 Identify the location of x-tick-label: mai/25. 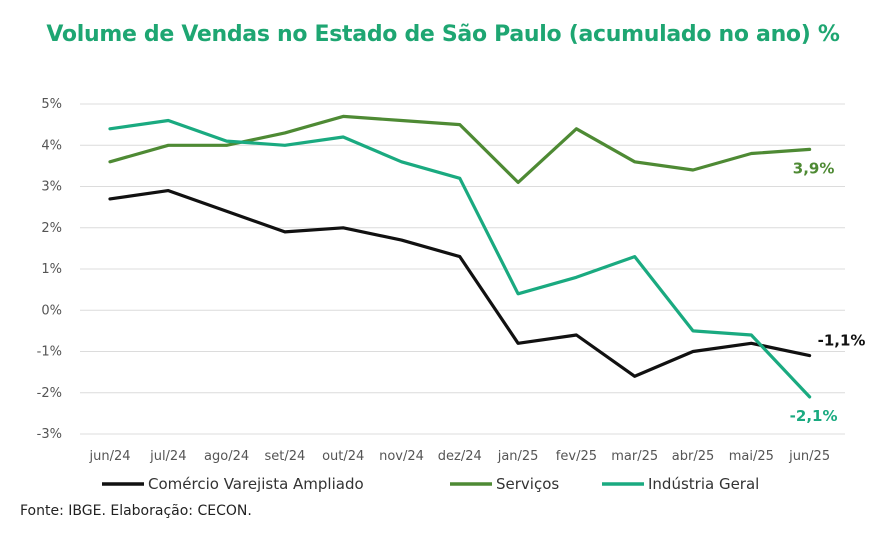
(751, 456).